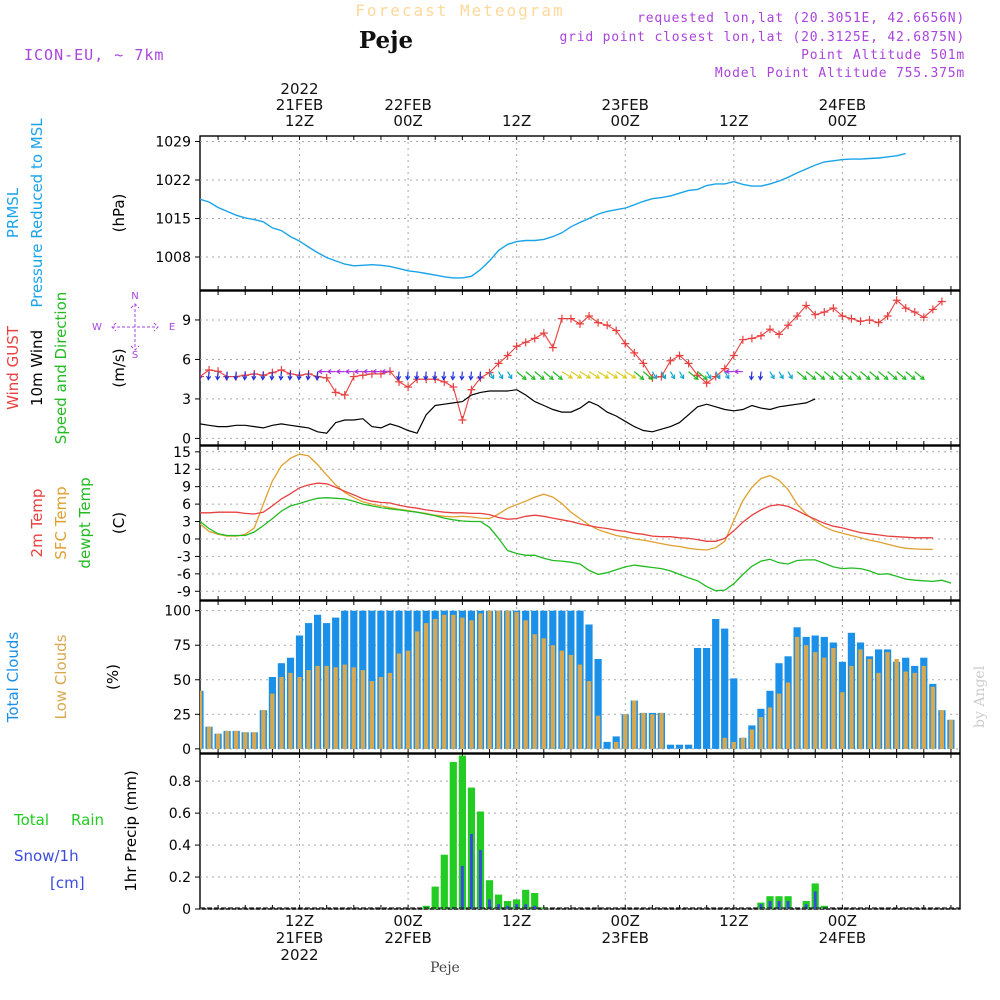 The height and width of the screenshot is (1000, 1000). What do you see at coordinates (299, 938) in the screenshot?
I see `bottom-time-label: 21FEB` at bounding box center [299, 938].